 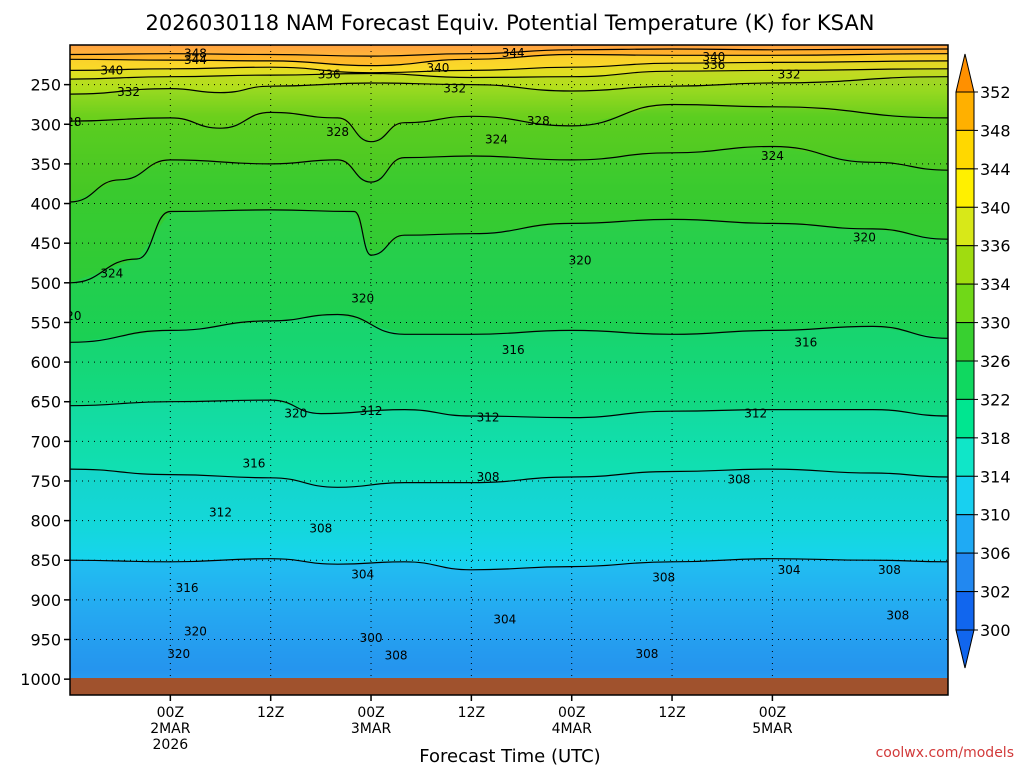 What do you see at coordinates (995, 323) in the screenshot?
I see `colorbar-label: 330` at bounding box center [995, 323].